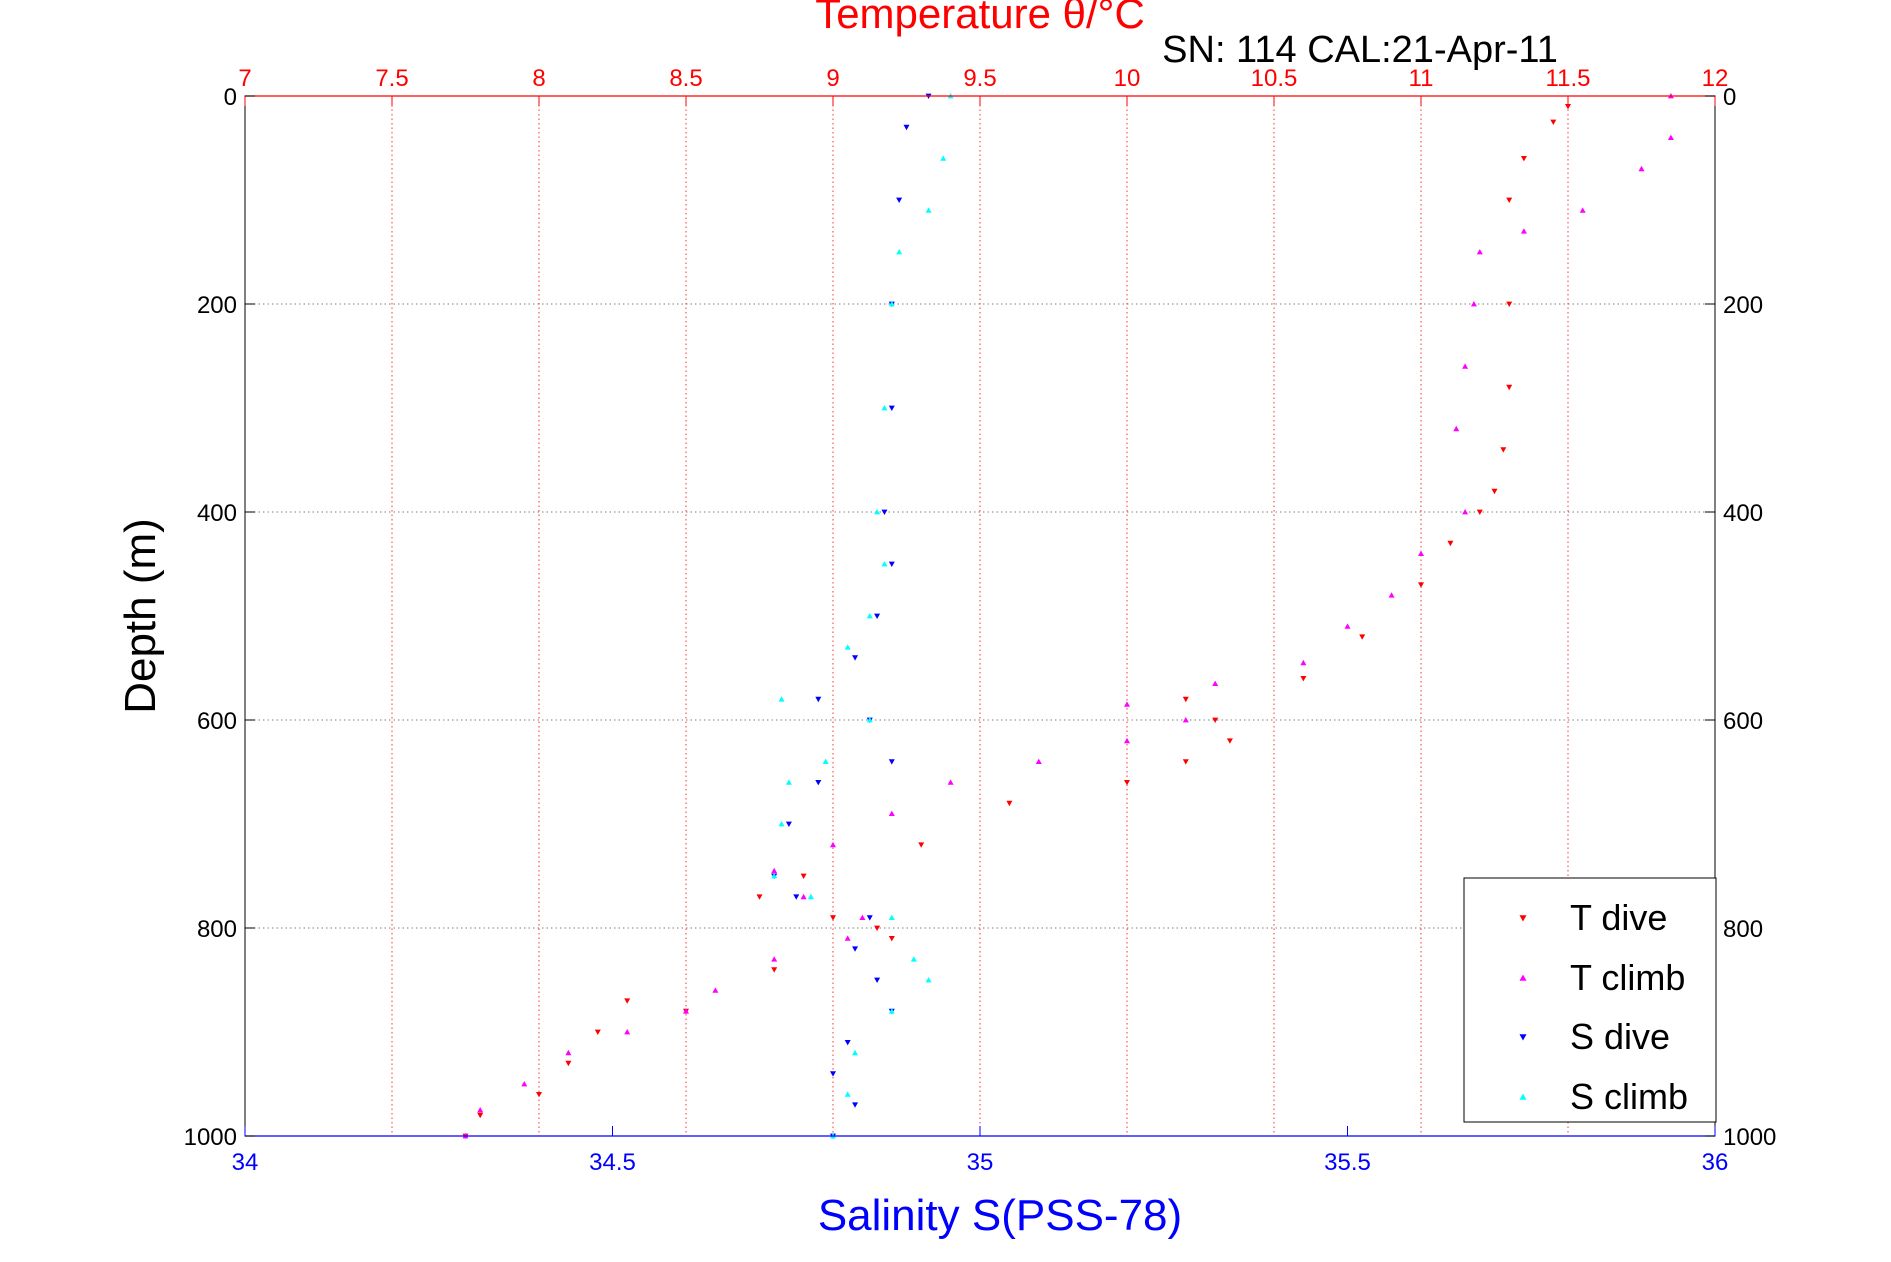 Image resolution: width=1891 pixels, height=1262 pixels. I want to click on legend-label-t-climb: T climb, so click(1627, 977).